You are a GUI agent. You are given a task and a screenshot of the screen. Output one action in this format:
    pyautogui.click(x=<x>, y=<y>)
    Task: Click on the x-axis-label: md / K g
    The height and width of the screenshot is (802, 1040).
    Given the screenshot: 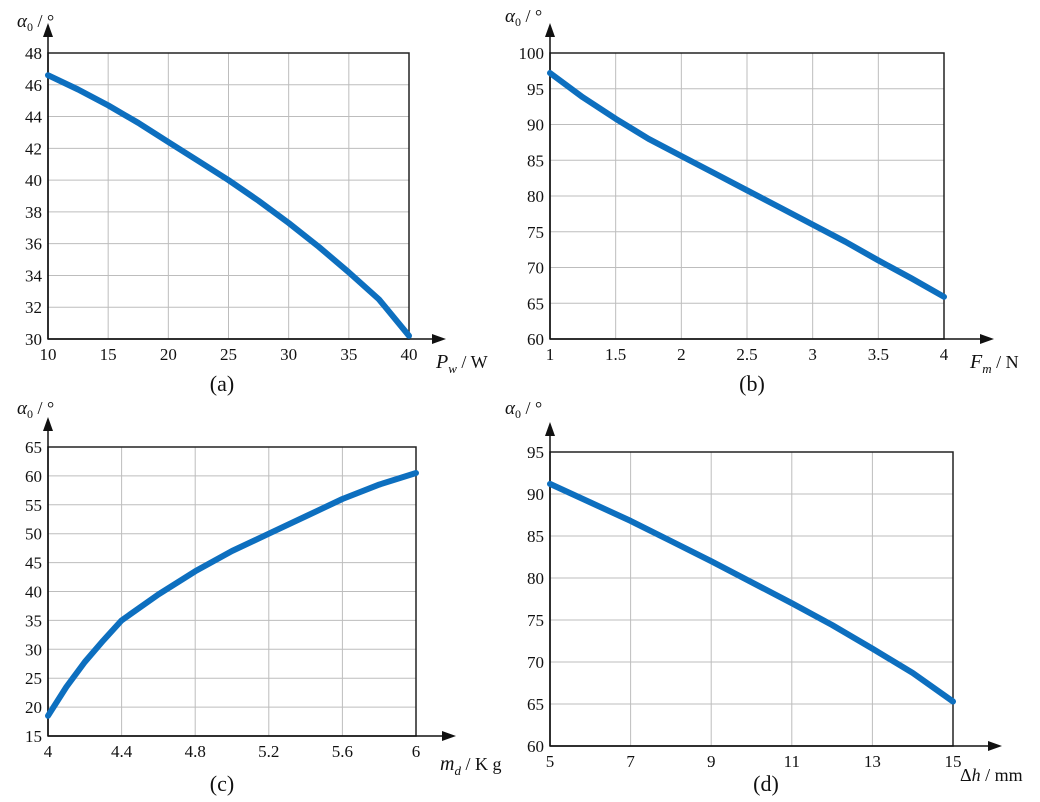 What is the action you would take?
    pyautogui.click(x=470, y=765)
    